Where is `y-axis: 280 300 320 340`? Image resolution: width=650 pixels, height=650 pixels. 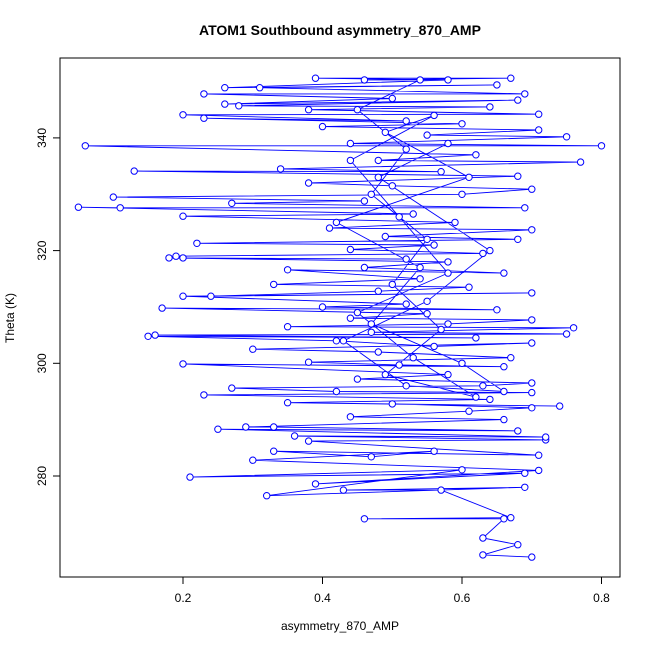 y-axis: 280 300 320 340 is located at coordinates (48, 307).